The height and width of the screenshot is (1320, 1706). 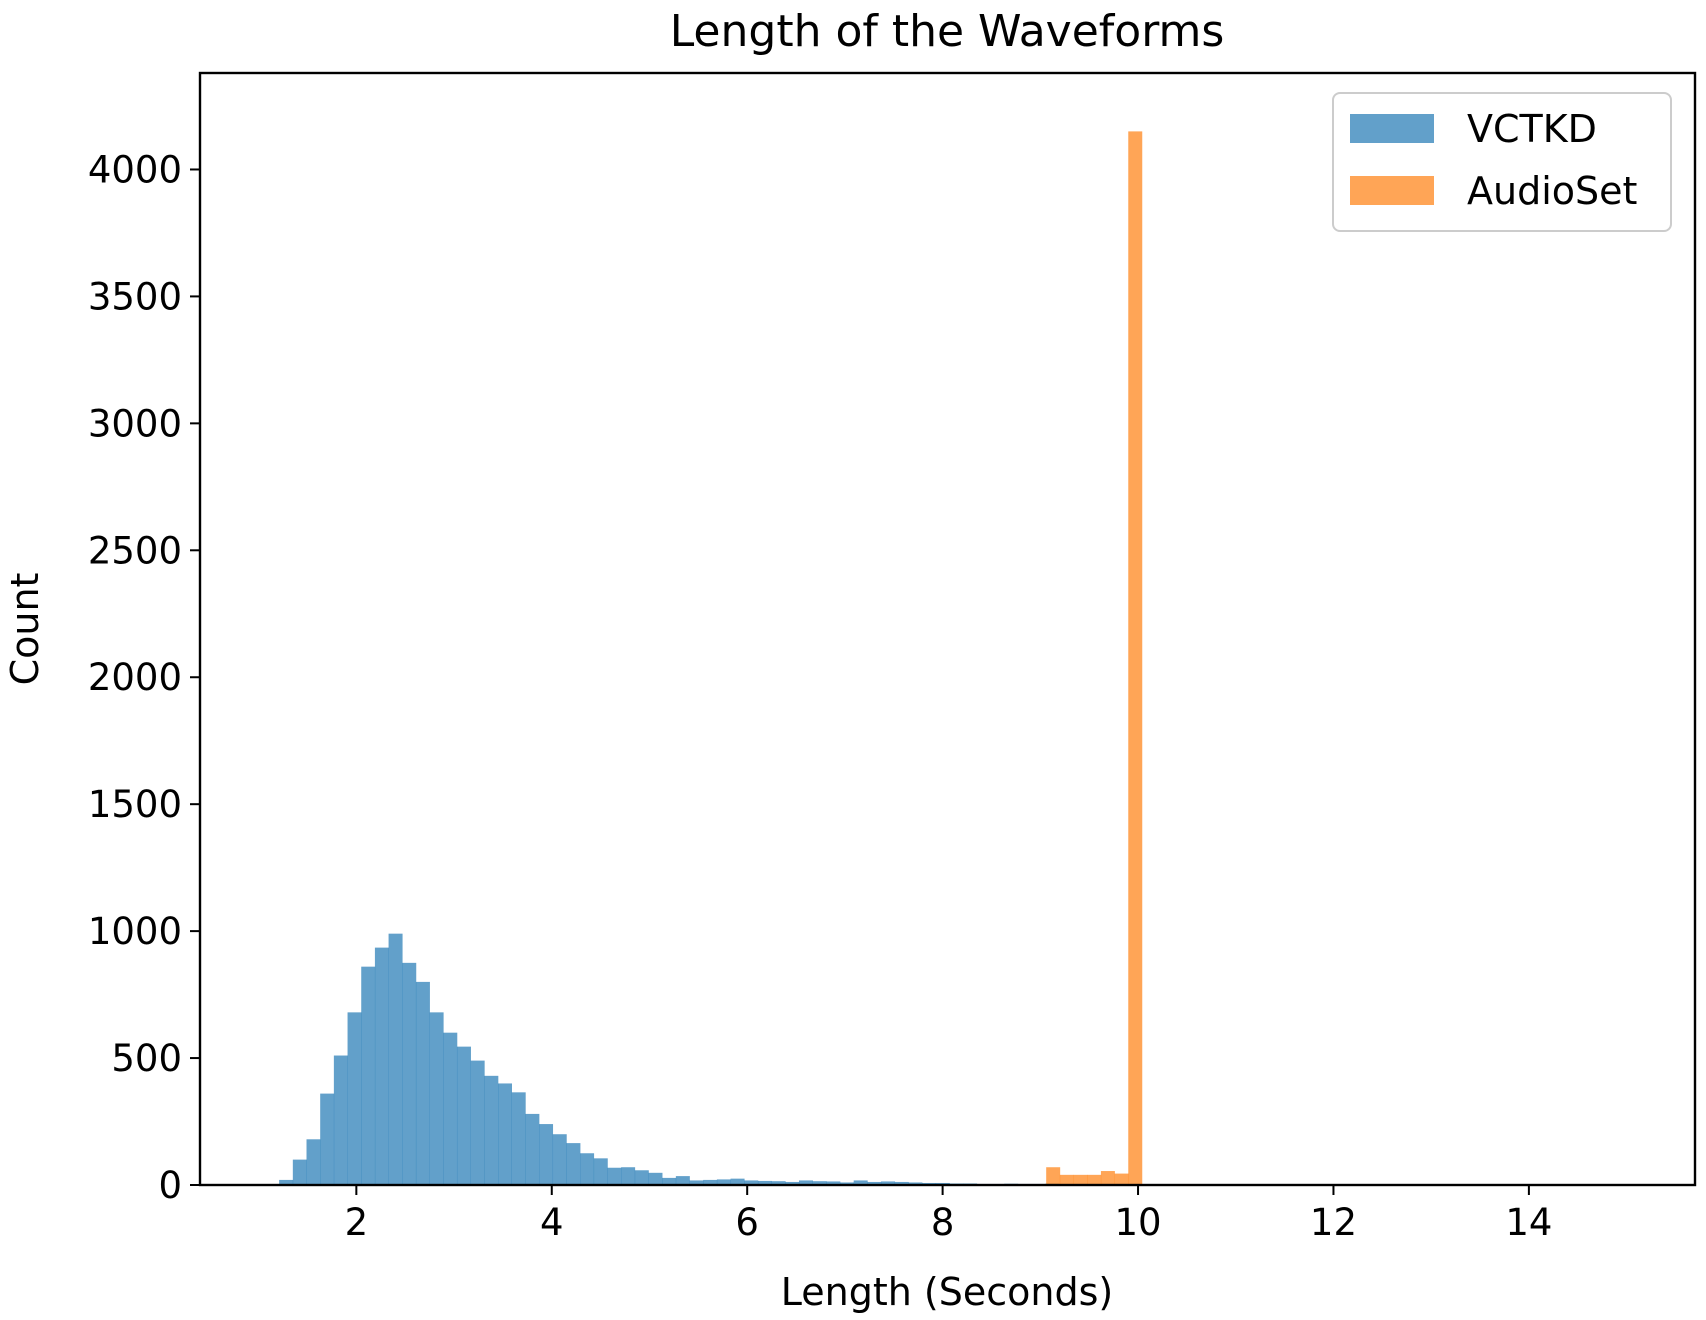 I want to click on chart-title: Length of the Waveforms, so click(x=947, y=31).